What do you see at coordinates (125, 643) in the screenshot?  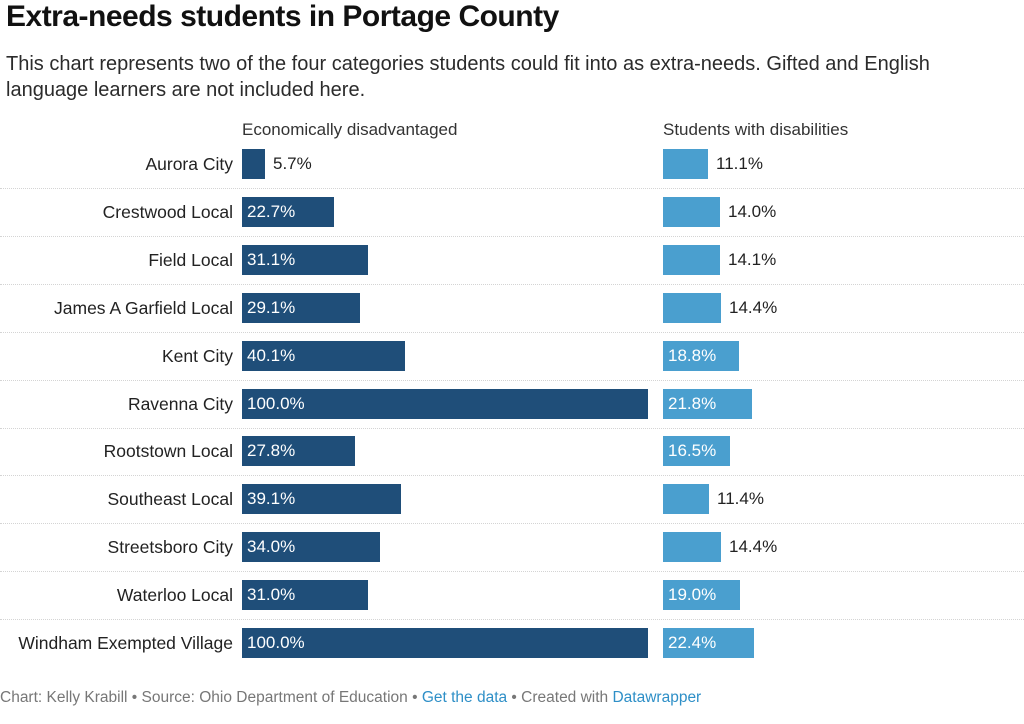 I see `category-label: Windham Exempted Village` at bounding box center [125, 643].